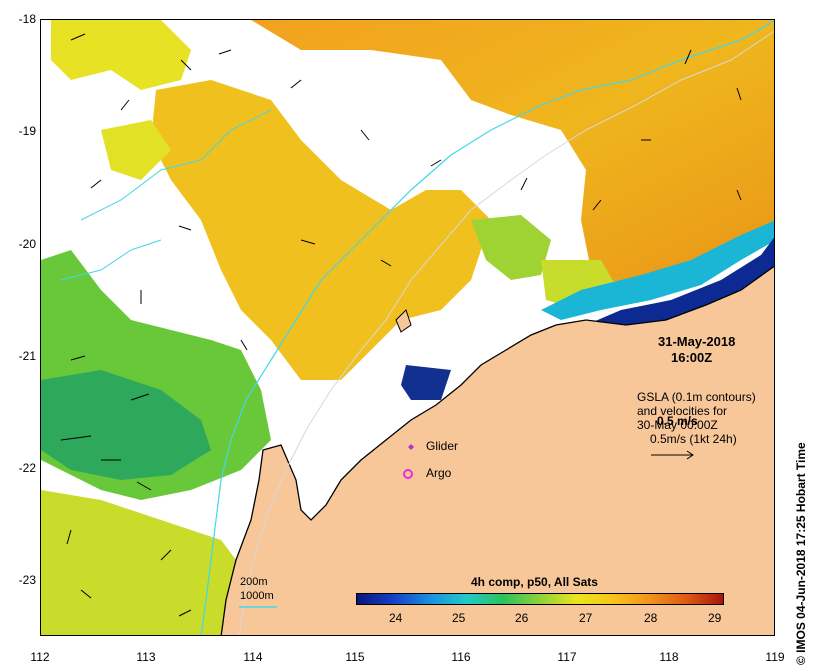  I want to click on x-tick-label: 112, so click(40, 657).